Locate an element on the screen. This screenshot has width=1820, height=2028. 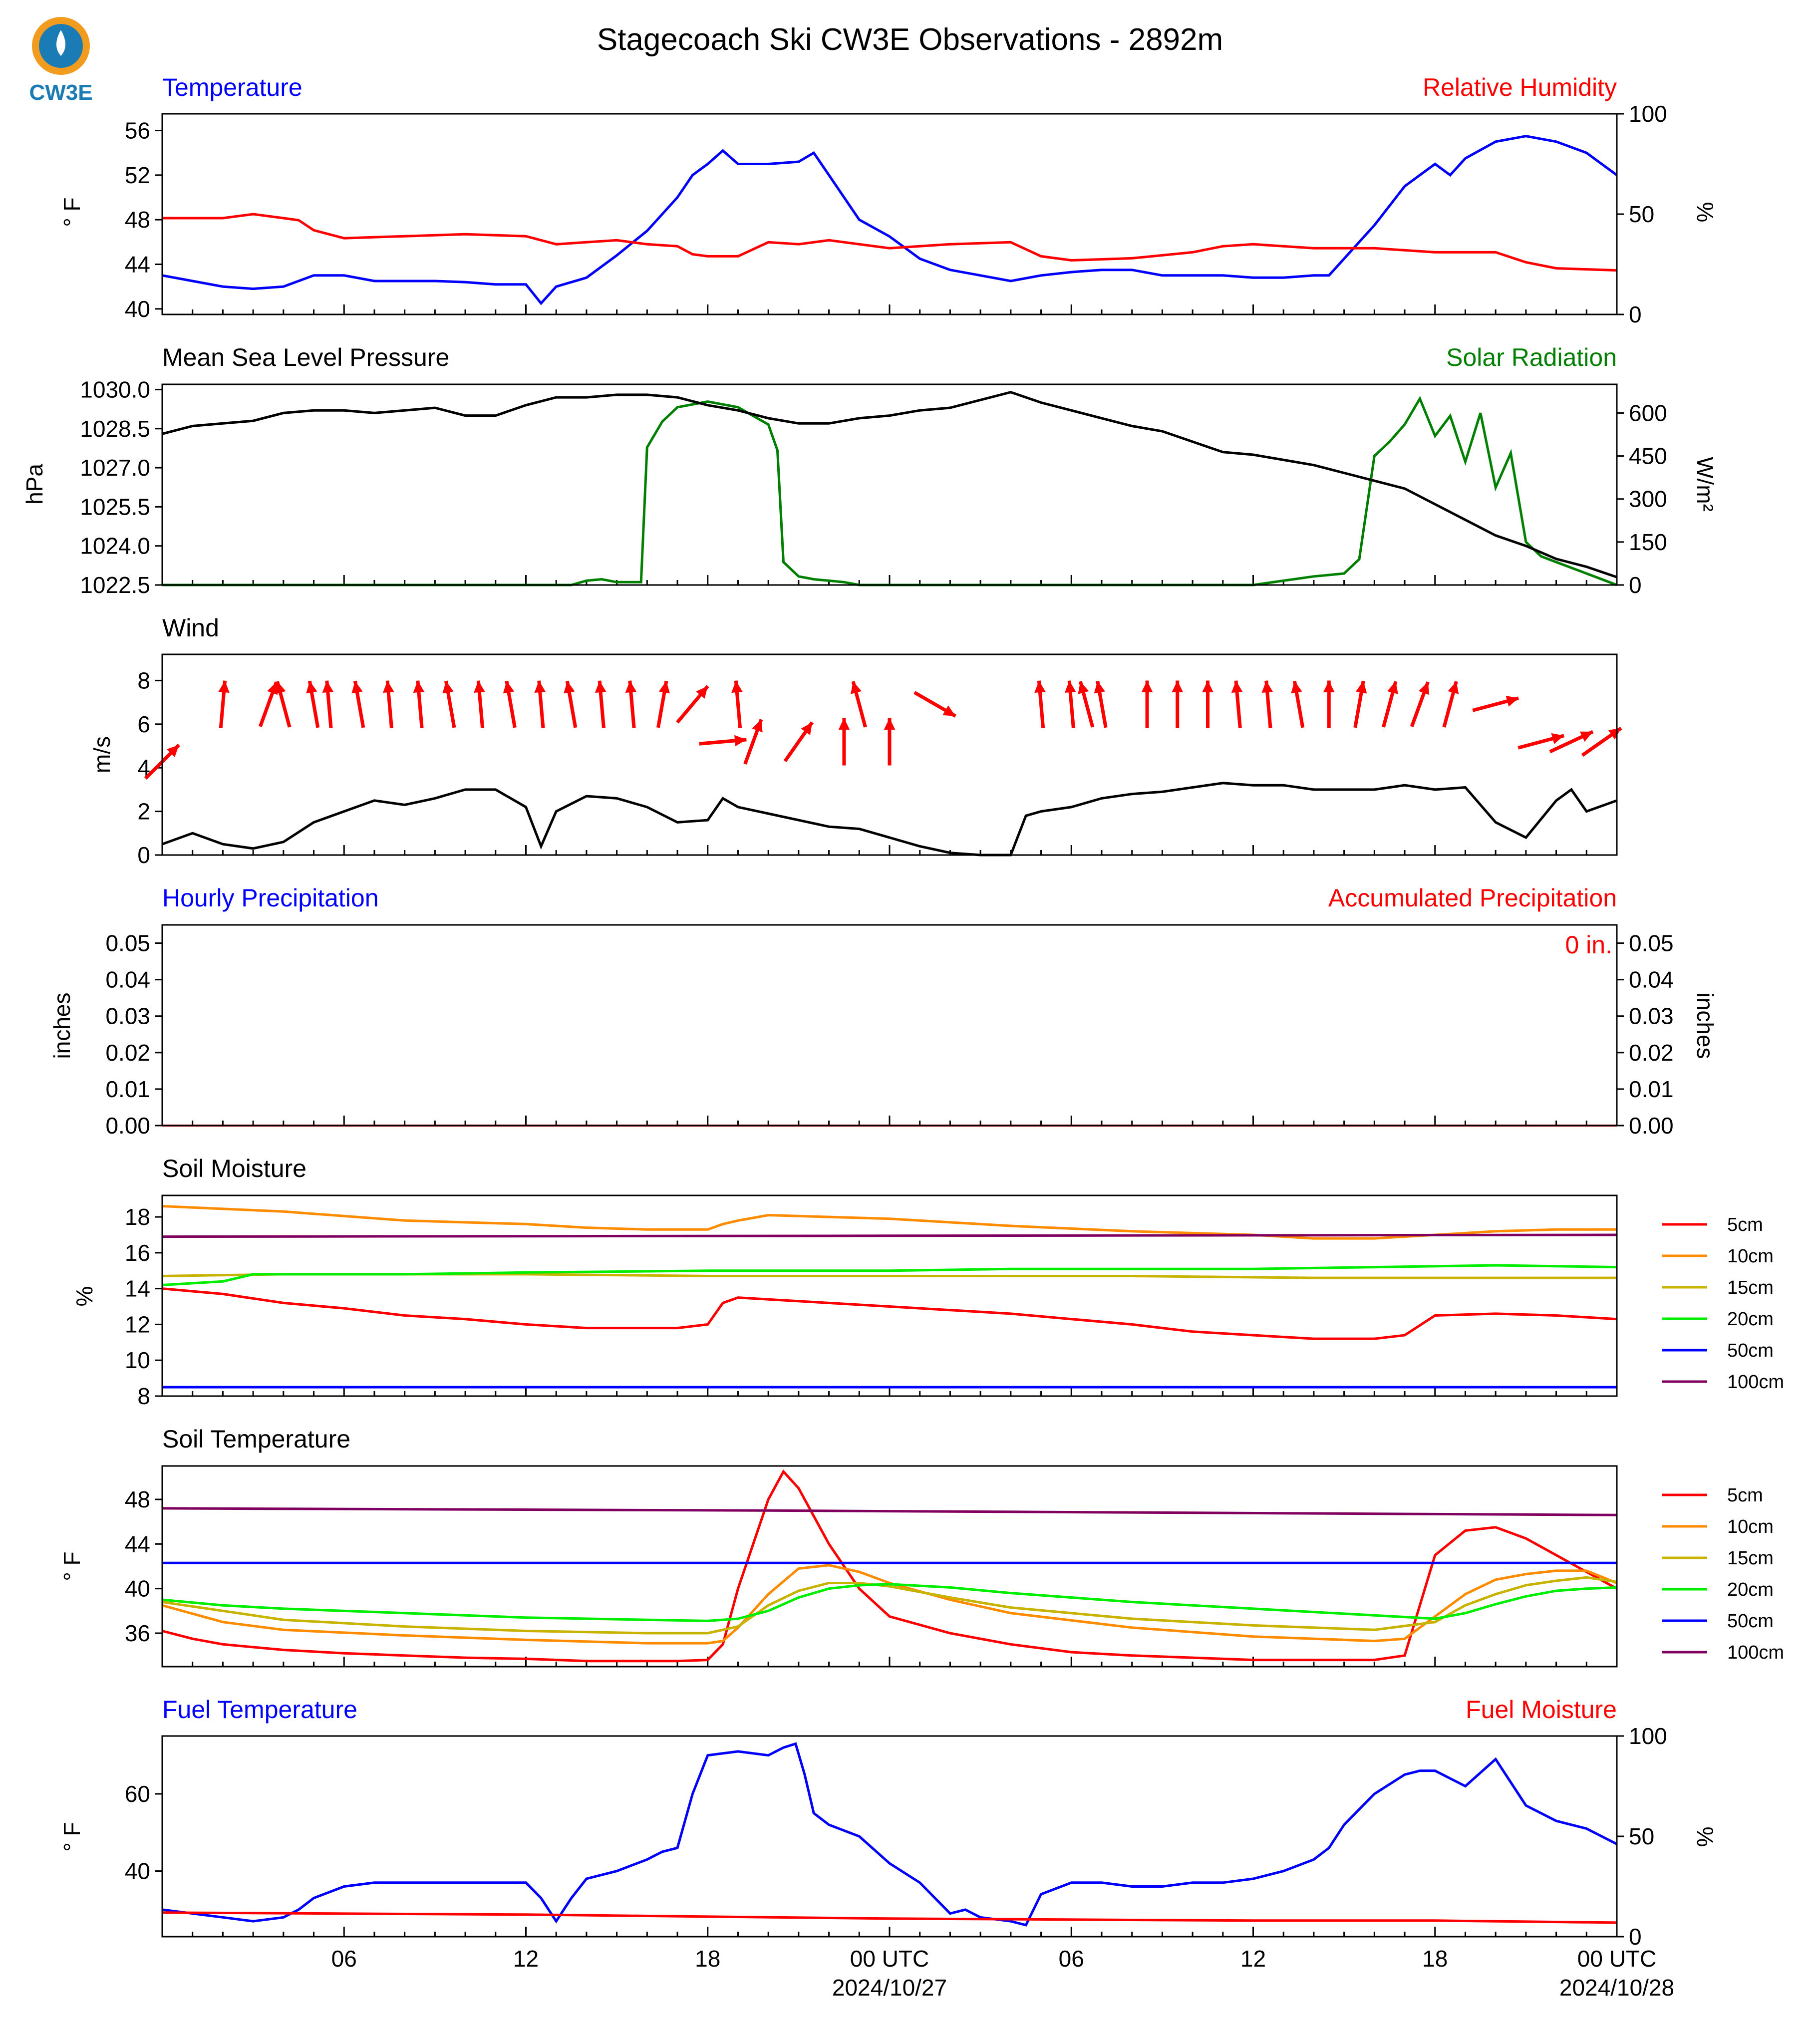
fuel-xticks is located at coordinates (889, 1932).